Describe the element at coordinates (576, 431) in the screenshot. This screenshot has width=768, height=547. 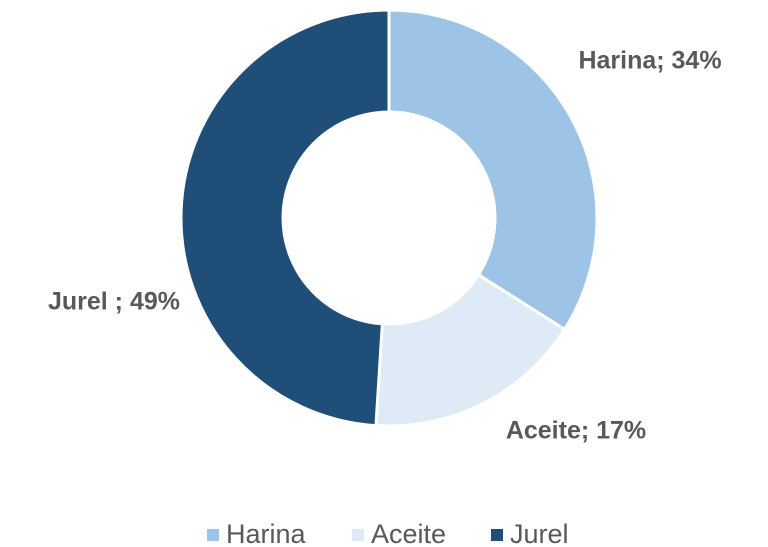
I see `data-label: Aceite; 17%` at that location.